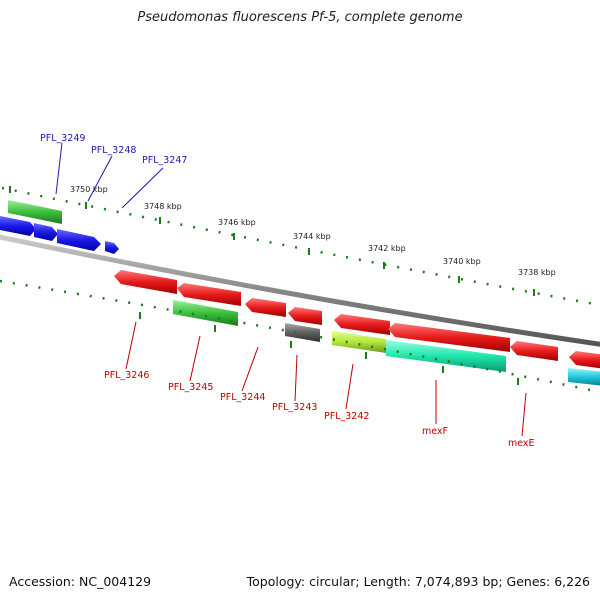  I want to click on kbp-label: 3750 kbp, so click(89, 189).